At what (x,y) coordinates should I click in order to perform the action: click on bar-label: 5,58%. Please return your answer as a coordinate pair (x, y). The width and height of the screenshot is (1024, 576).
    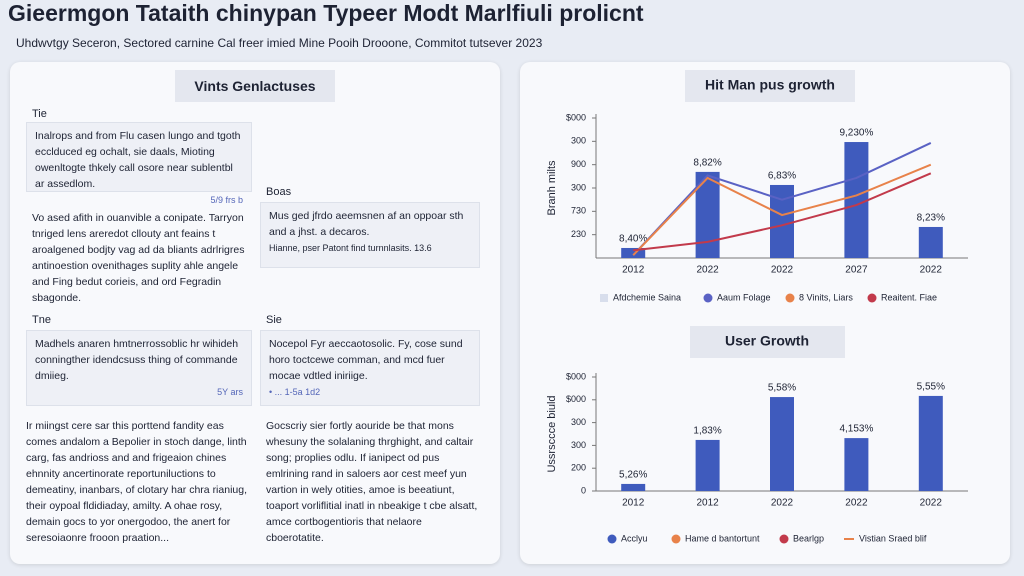
    Looking at the image, I should click on (782, 388).